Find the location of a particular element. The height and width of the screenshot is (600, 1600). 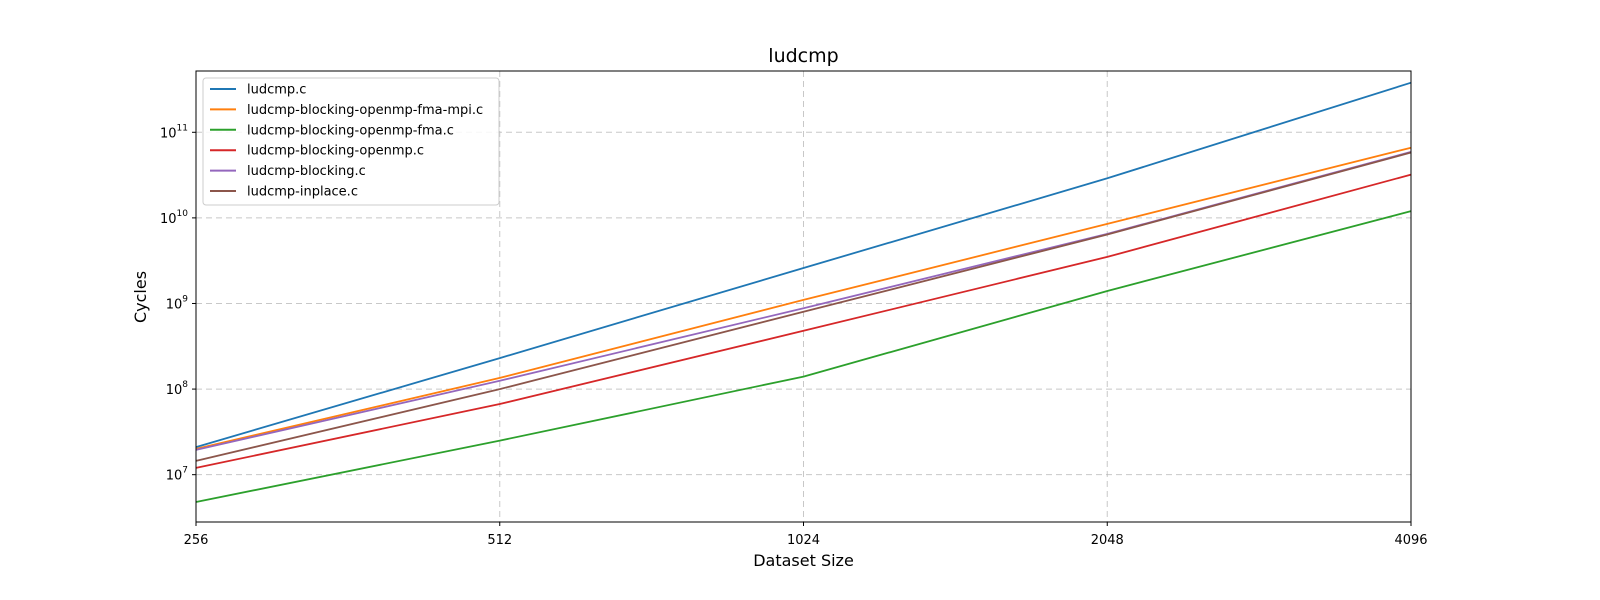

legend-box is located at coordinates (351, 141).